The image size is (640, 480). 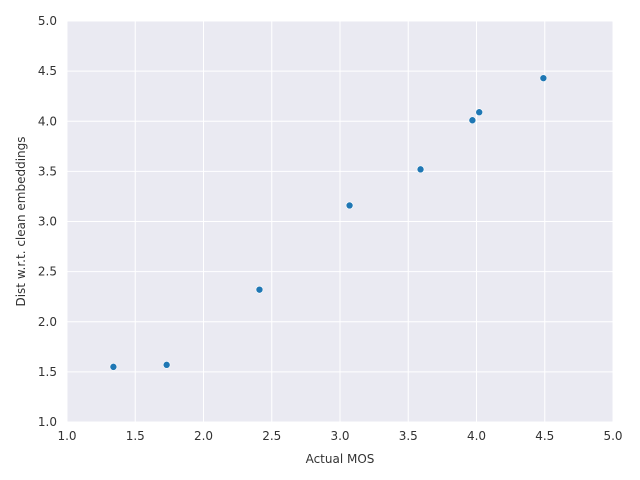 I want to click on y-tick-label: 3.5, so click(x=47, y=171).